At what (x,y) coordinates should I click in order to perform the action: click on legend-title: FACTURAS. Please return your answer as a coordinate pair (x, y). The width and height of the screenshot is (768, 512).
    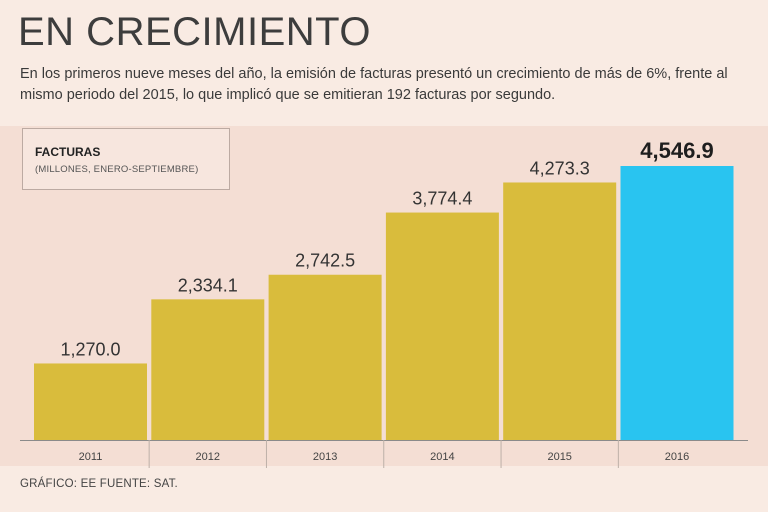
    Looking at the image, I should click on (68, 152).